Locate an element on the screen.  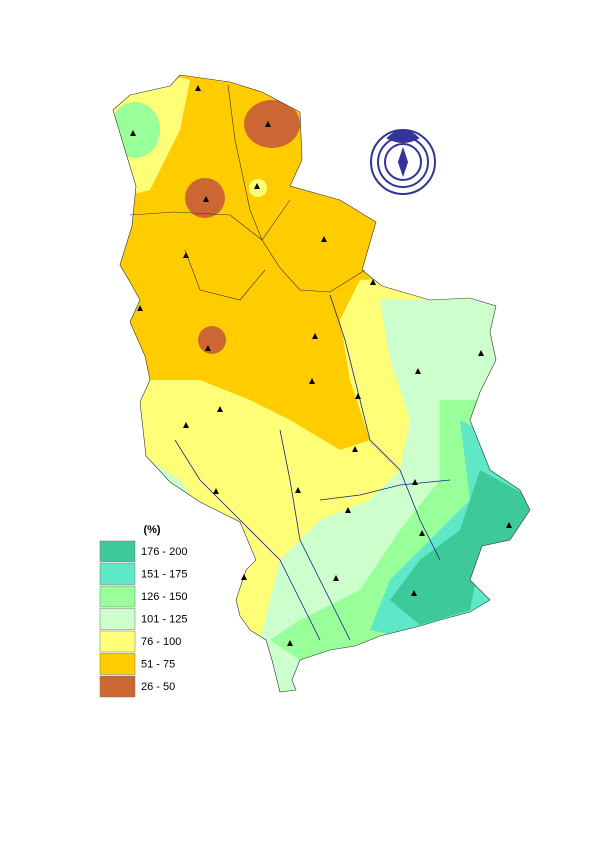
legend-label: 26 - 50 is located at coordinates (158, 687).